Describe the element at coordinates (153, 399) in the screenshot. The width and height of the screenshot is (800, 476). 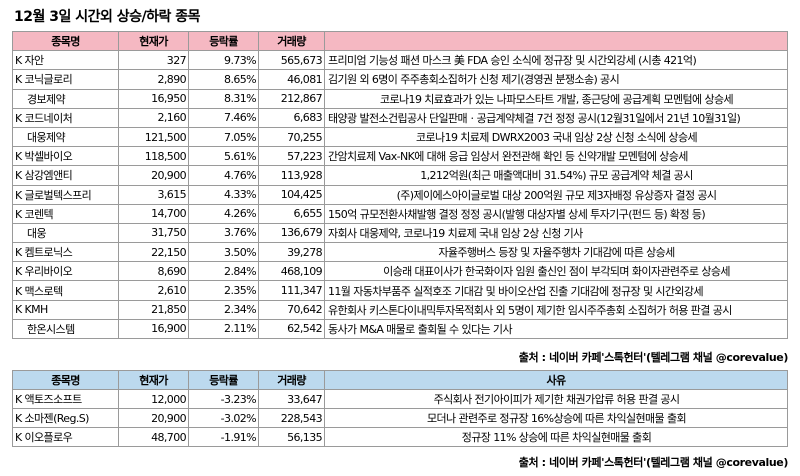
I see `price-cell: 12,000` at that location.